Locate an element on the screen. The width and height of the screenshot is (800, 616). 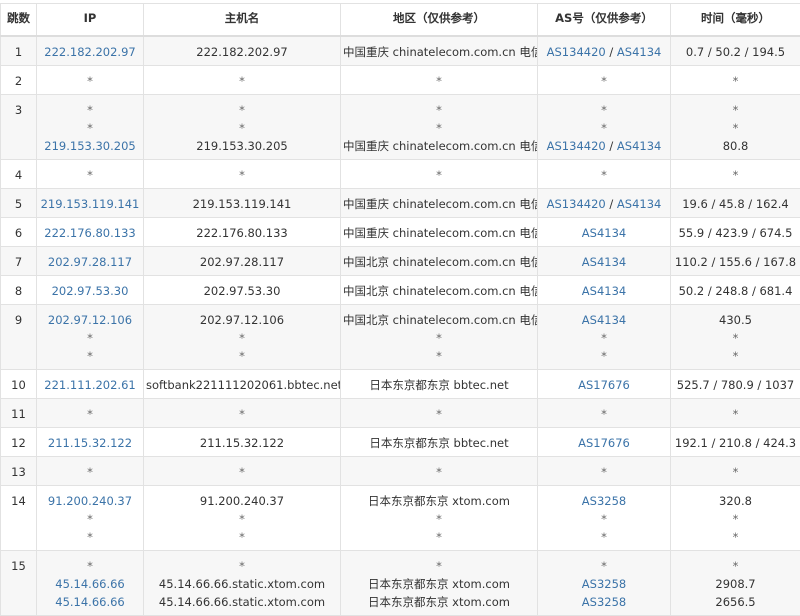
ip-link: 221.111.202.61 is located at coordinates (89, 385).